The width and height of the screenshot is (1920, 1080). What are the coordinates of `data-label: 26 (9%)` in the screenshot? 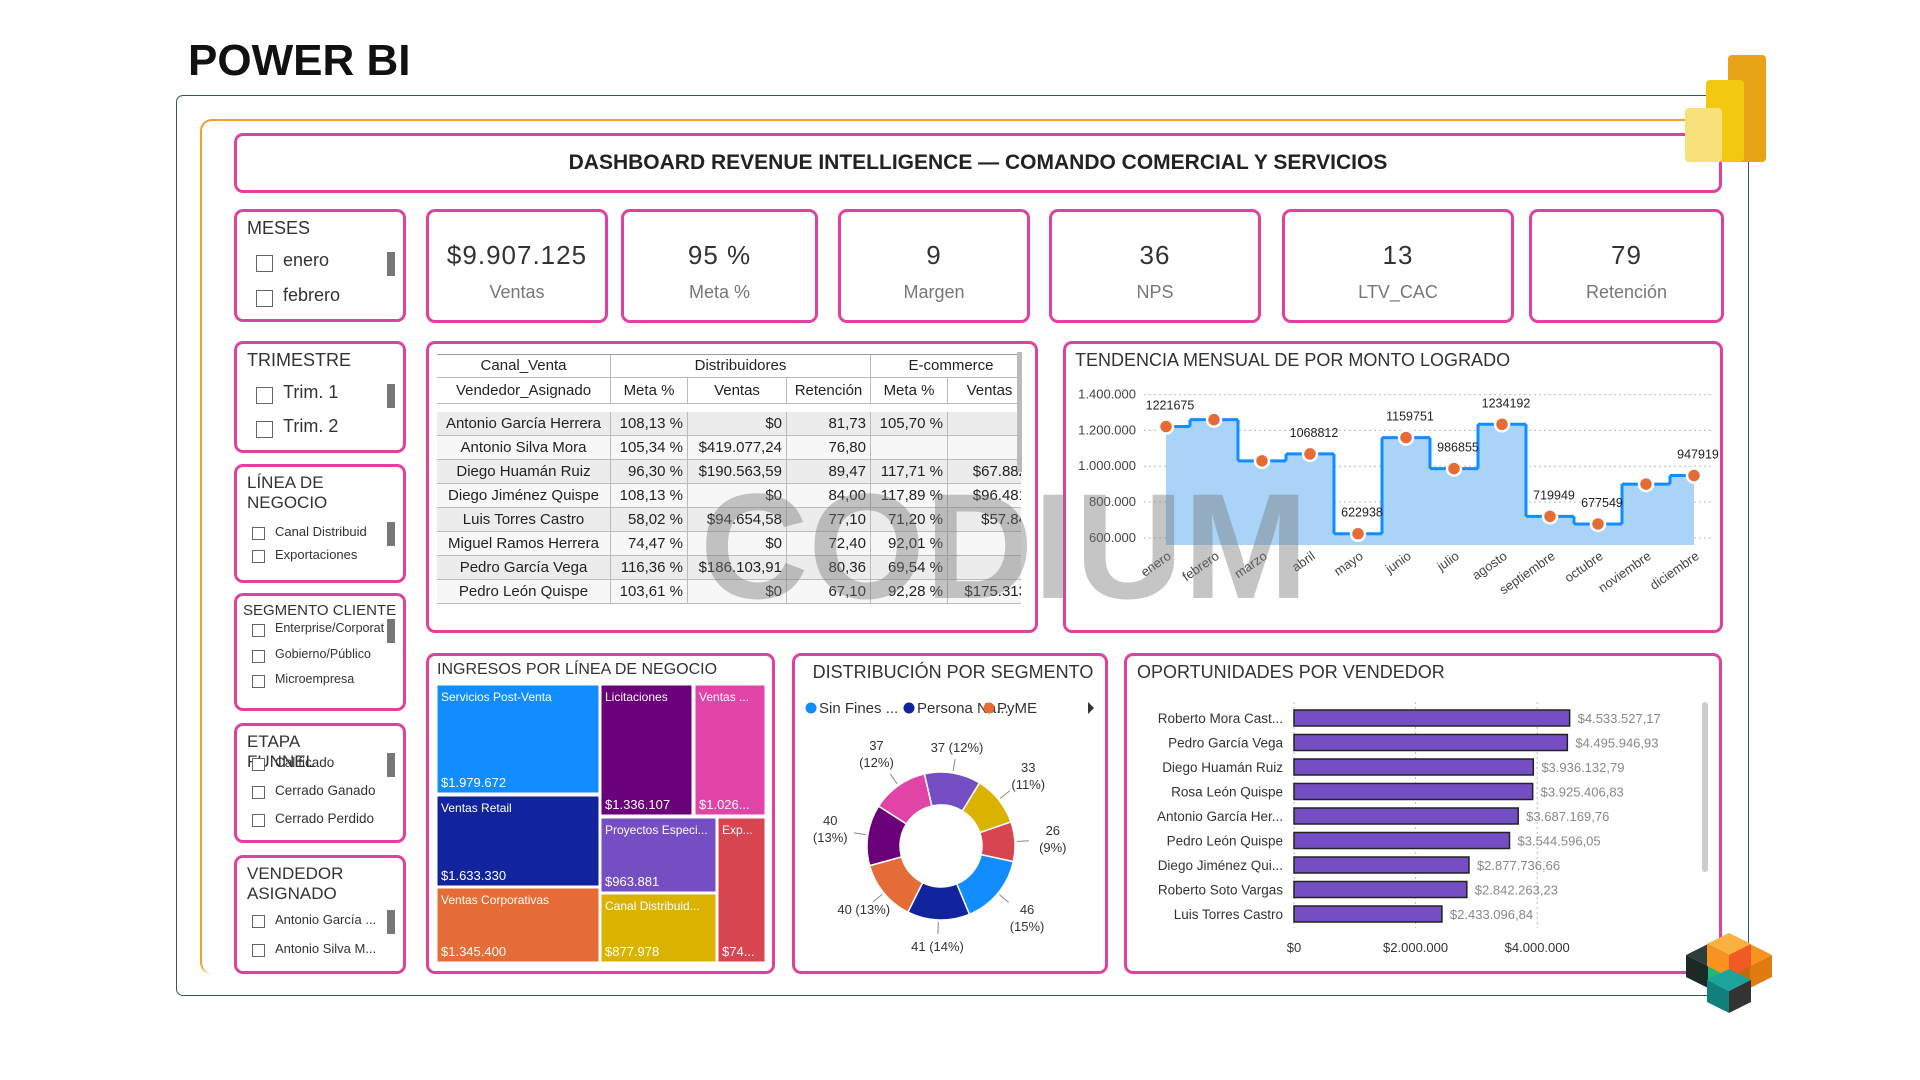 It's located at (1053, 839).